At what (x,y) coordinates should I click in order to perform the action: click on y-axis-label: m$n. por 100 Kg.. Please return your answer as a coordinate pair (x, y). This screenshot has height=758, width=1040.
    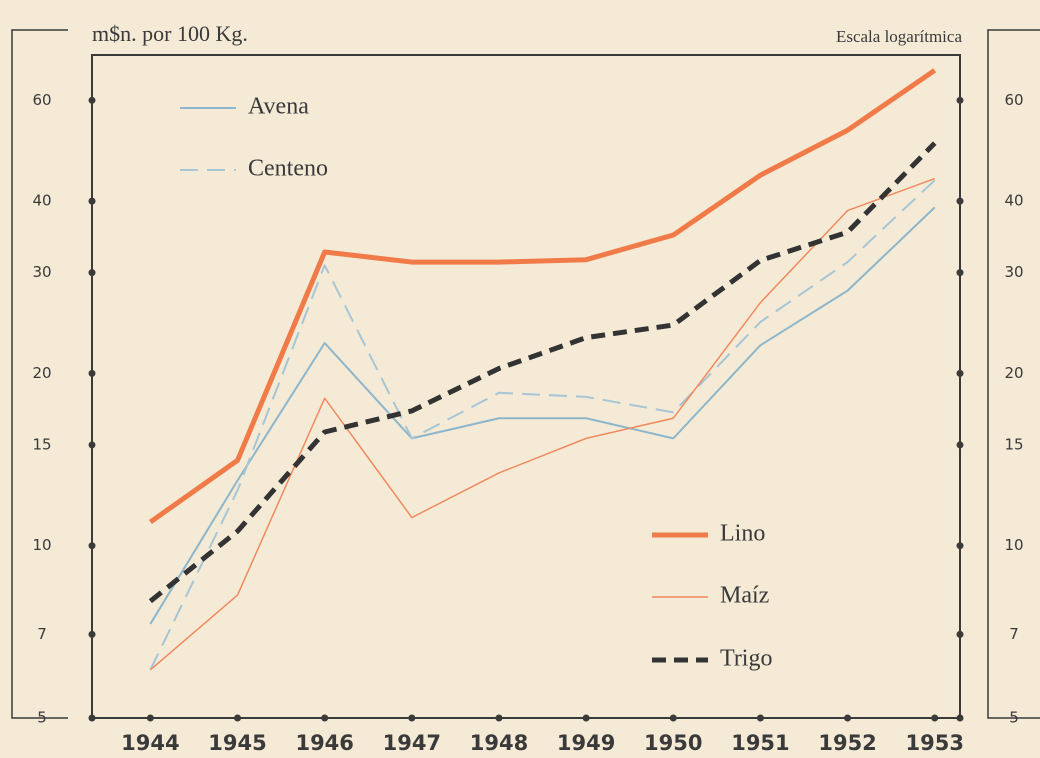
    Looking at the image, I should click on (170, 33).